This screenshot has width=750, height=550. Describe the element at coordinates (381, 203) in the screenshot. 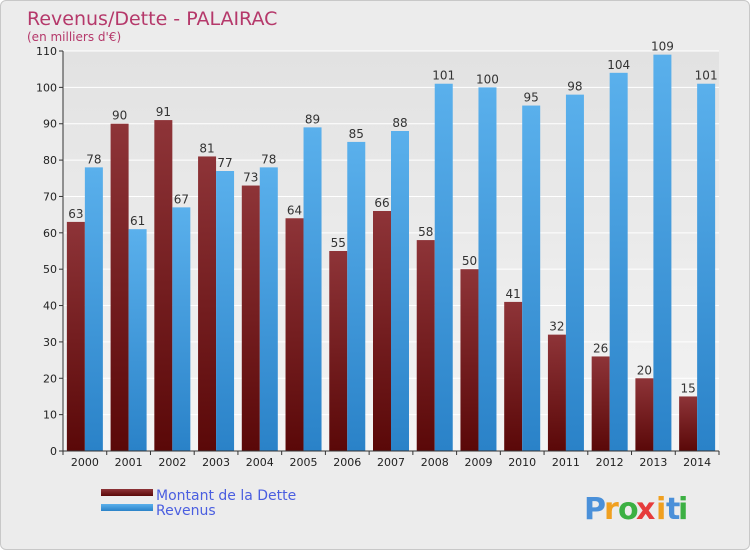

I see `data-label: 66` at that location.